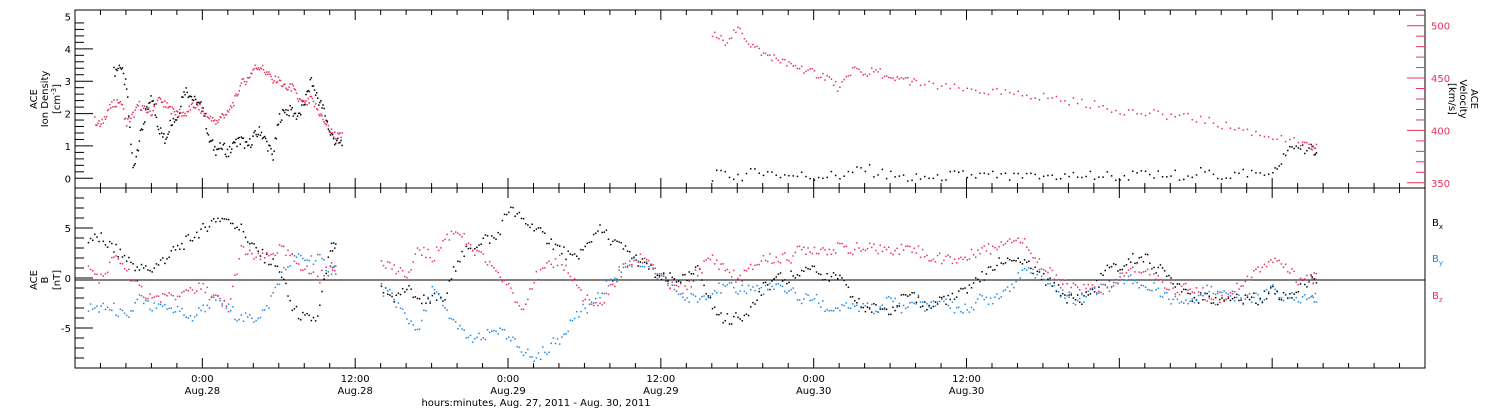 This screenshot has height=410, width=1500. Describe the element at coordinates (56, 99) in the screenshot. I see `density-ylabel-line3: [cm-3]` at that location.